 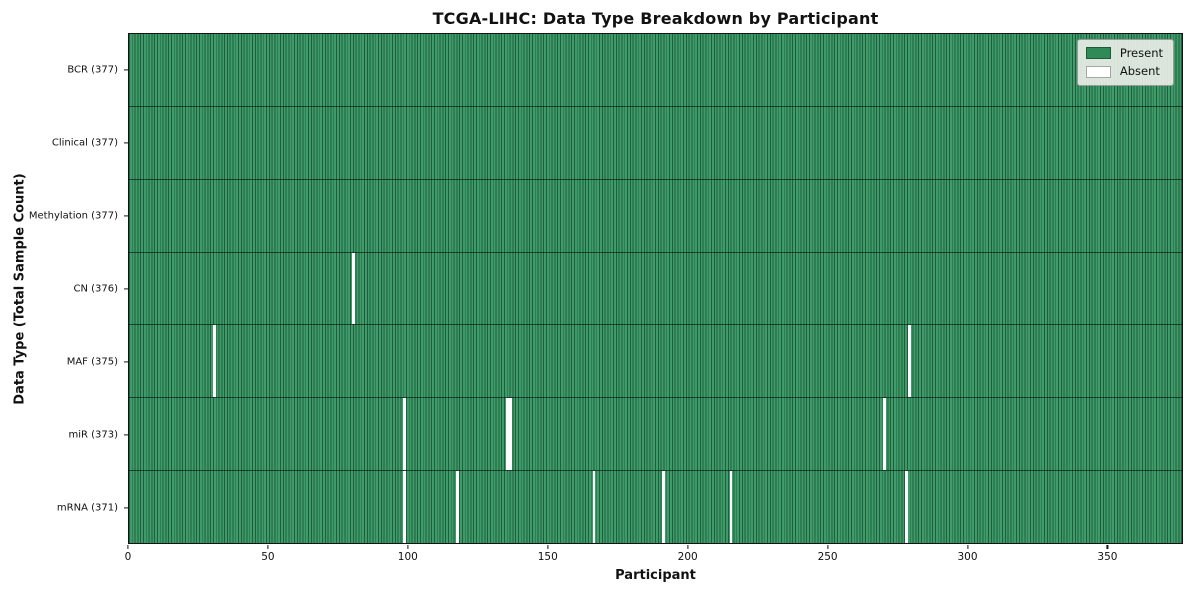 What do you see at coordinates (655, 435) in the screenshot?
I see `row-miR` at bounding box center [655, 435].